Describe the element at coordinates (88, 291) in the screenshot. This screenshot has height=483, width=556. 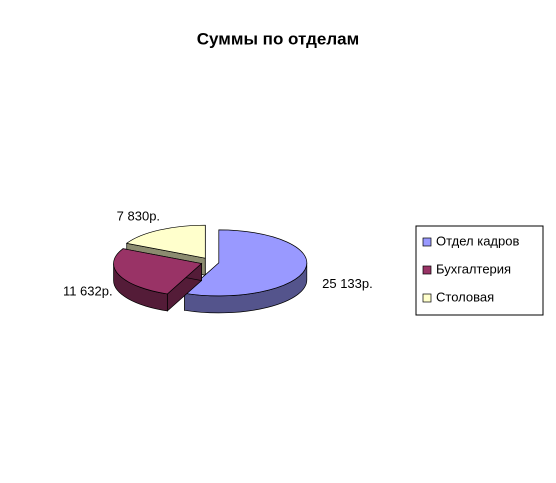
I see `data-label: 11 632р.` at that location.